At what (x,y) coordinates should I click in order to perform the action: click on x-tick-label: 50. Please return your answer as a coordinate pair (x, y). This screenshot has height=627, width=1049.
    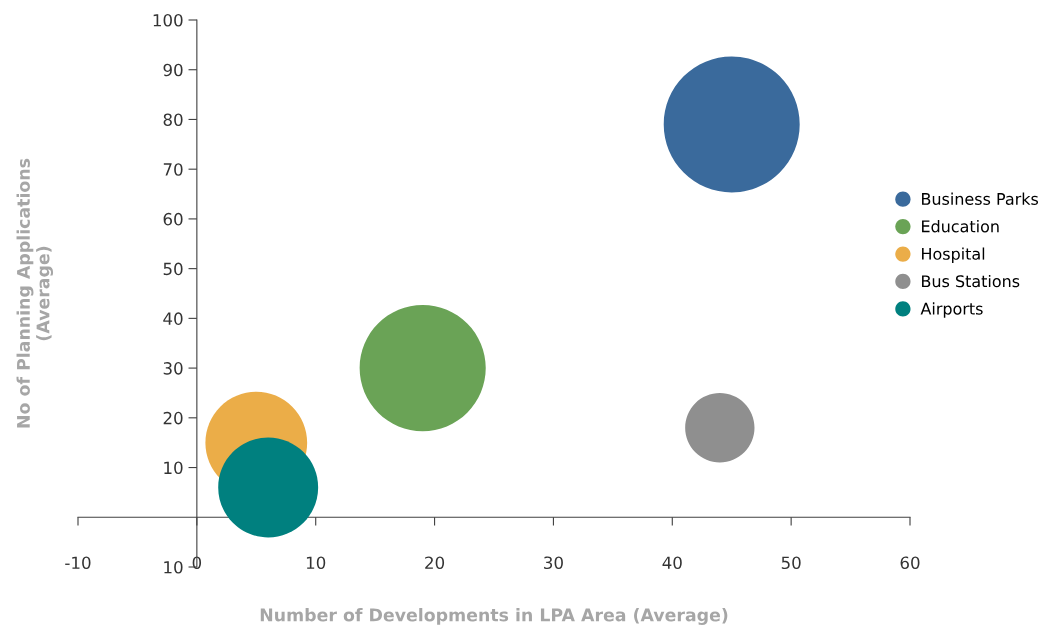
    Looking at the image, I should click on (791, 563).